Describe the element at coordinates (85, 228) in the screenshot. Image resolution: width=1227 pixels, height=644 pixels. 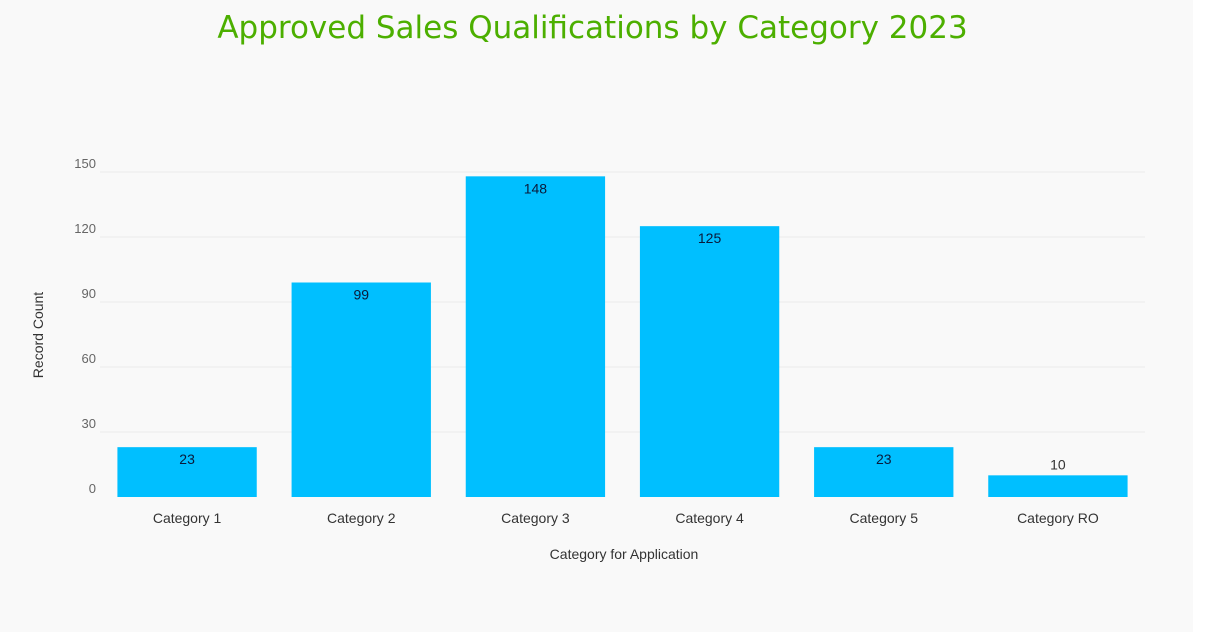
I see `y-tick-label: 120` at that location.